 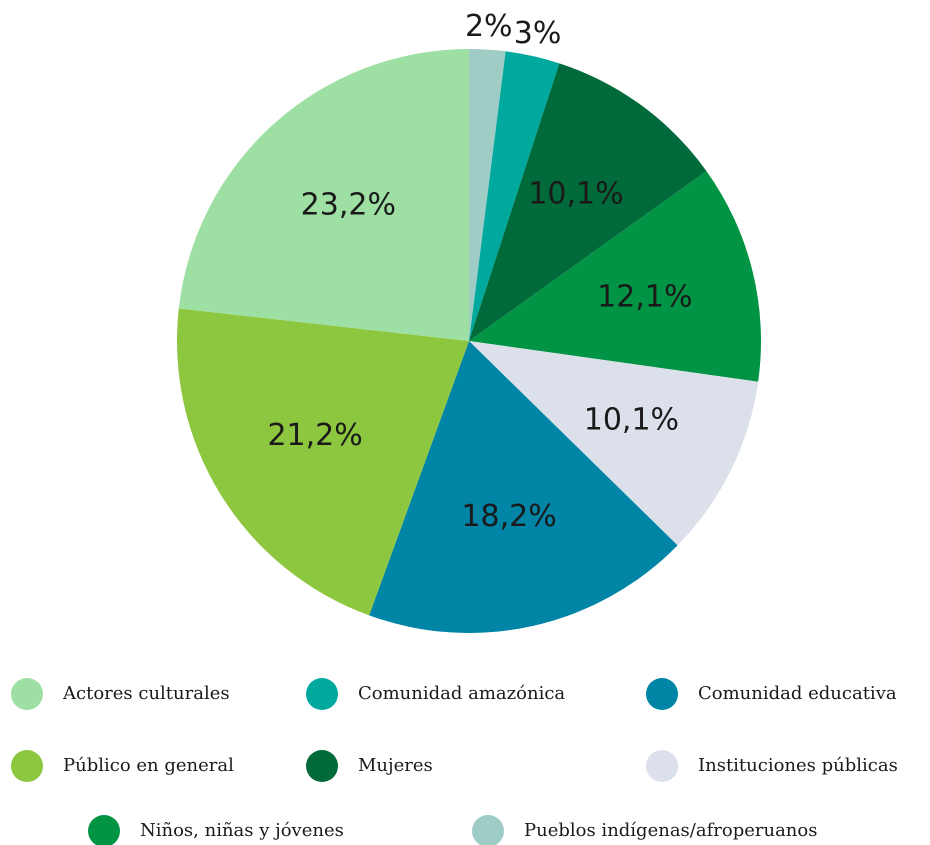 I want to click on legend-label: Comunidad educativa, so click(x=797, y=693).